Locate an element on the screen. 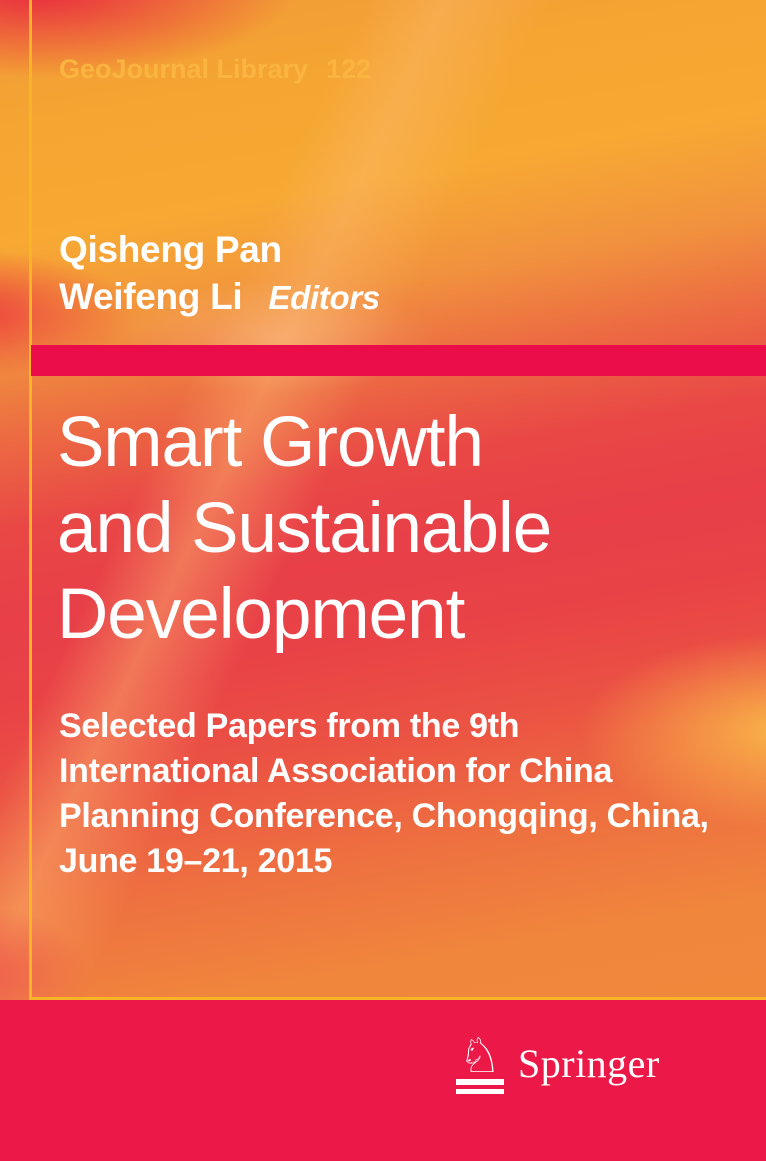 Image resolution: width=766 pixels, height=1161 pixels. book-title-line-2: and Sustainable is located at coordinates (304, 528).